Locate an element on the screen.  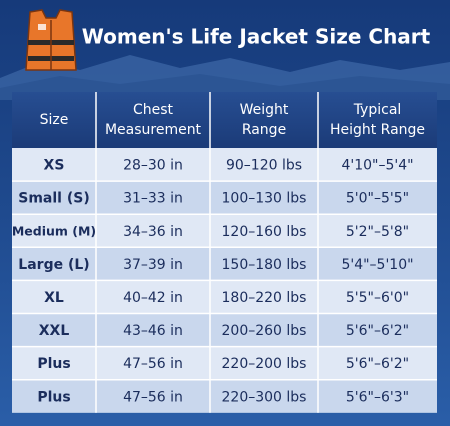
value-cell: 40–42 in is located at coordinates (153, 298).